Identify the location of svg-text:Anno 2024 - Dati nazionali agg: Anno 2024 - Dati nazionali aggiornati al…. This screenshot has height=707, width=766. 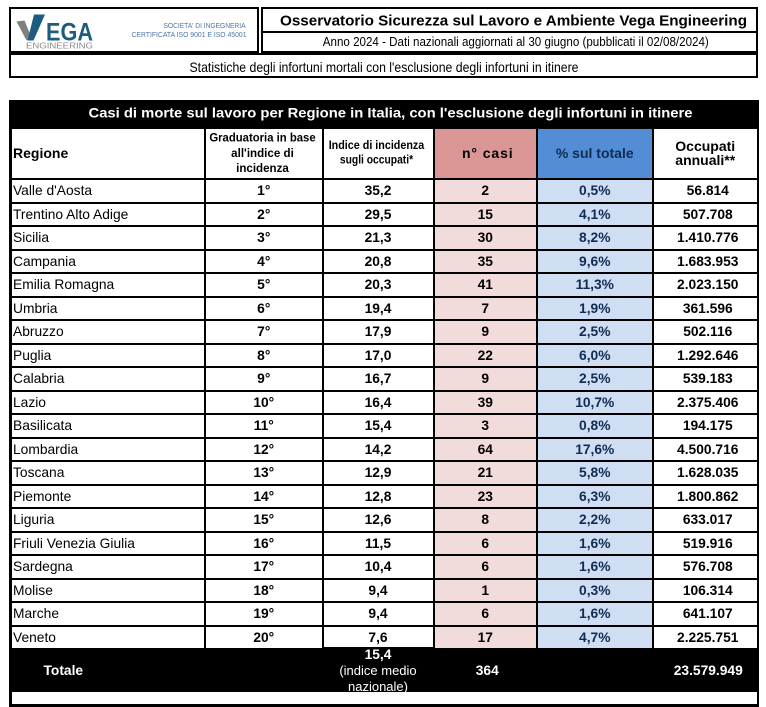
(516, 41).